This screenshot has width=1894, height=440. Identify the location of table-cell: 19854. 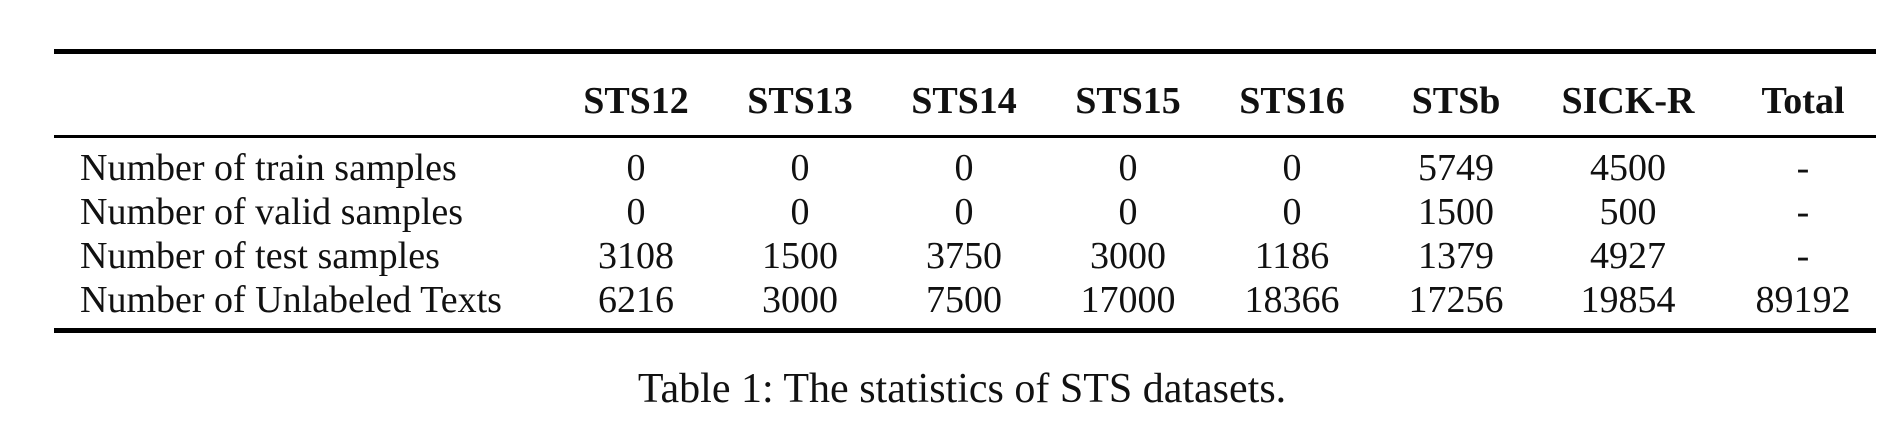
(1628, 300).